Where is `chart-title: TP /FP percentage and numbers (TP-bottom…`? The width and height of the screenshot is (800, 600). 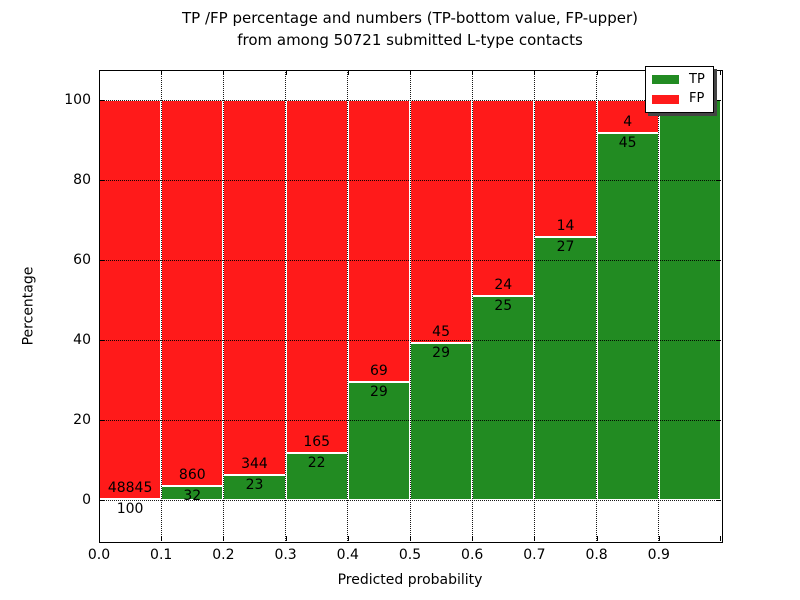 chart-title: TP /FP percentage and numbers (TP-bottom… is located at coordinates (410, 29).